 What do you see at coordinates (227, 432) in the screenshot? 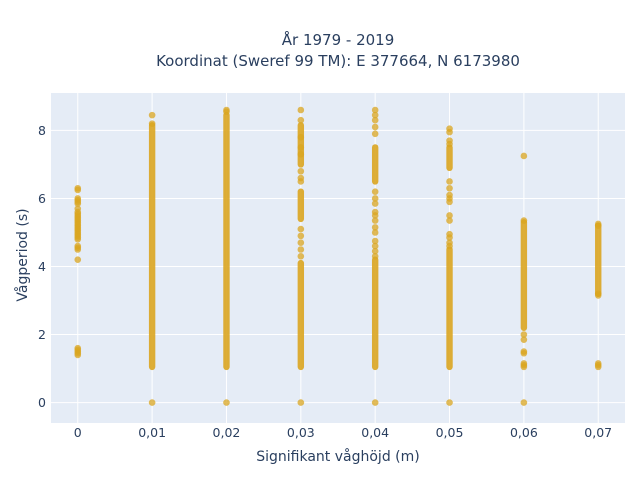
I see `x-tick-label: 0,02` at bounding box center [227, 432].